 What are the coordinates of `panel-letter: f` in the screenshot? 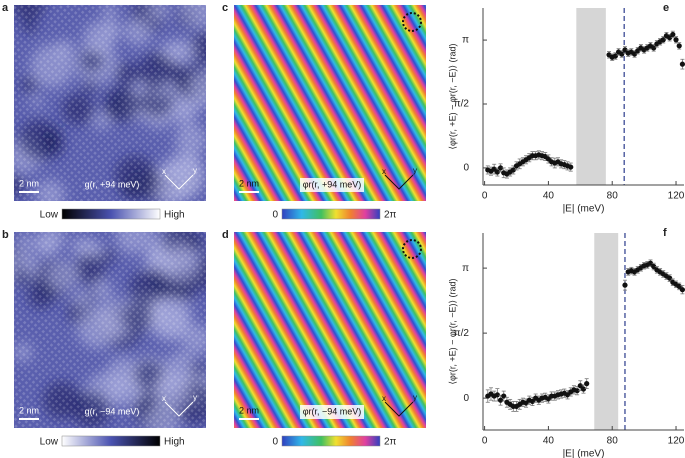 It's located at (665, 233).